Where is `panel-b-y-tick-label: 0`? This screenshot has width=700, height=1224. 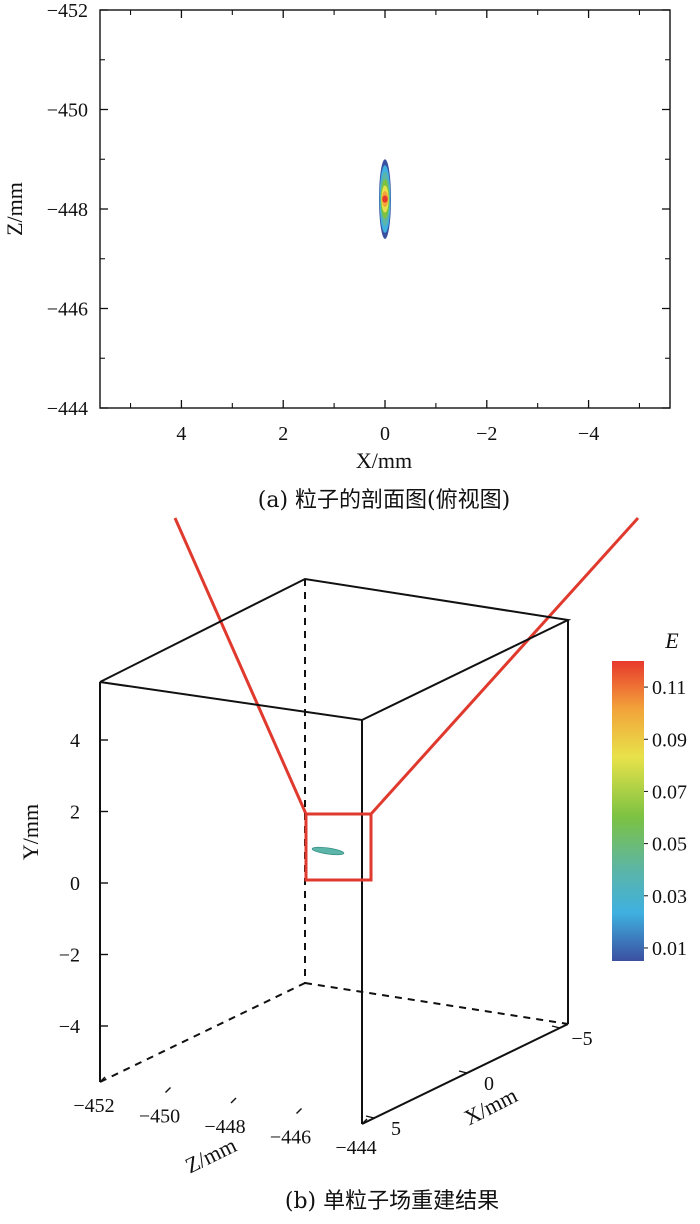 panel-b-y-tick-label: 0 is located at coordinates (75, 884).